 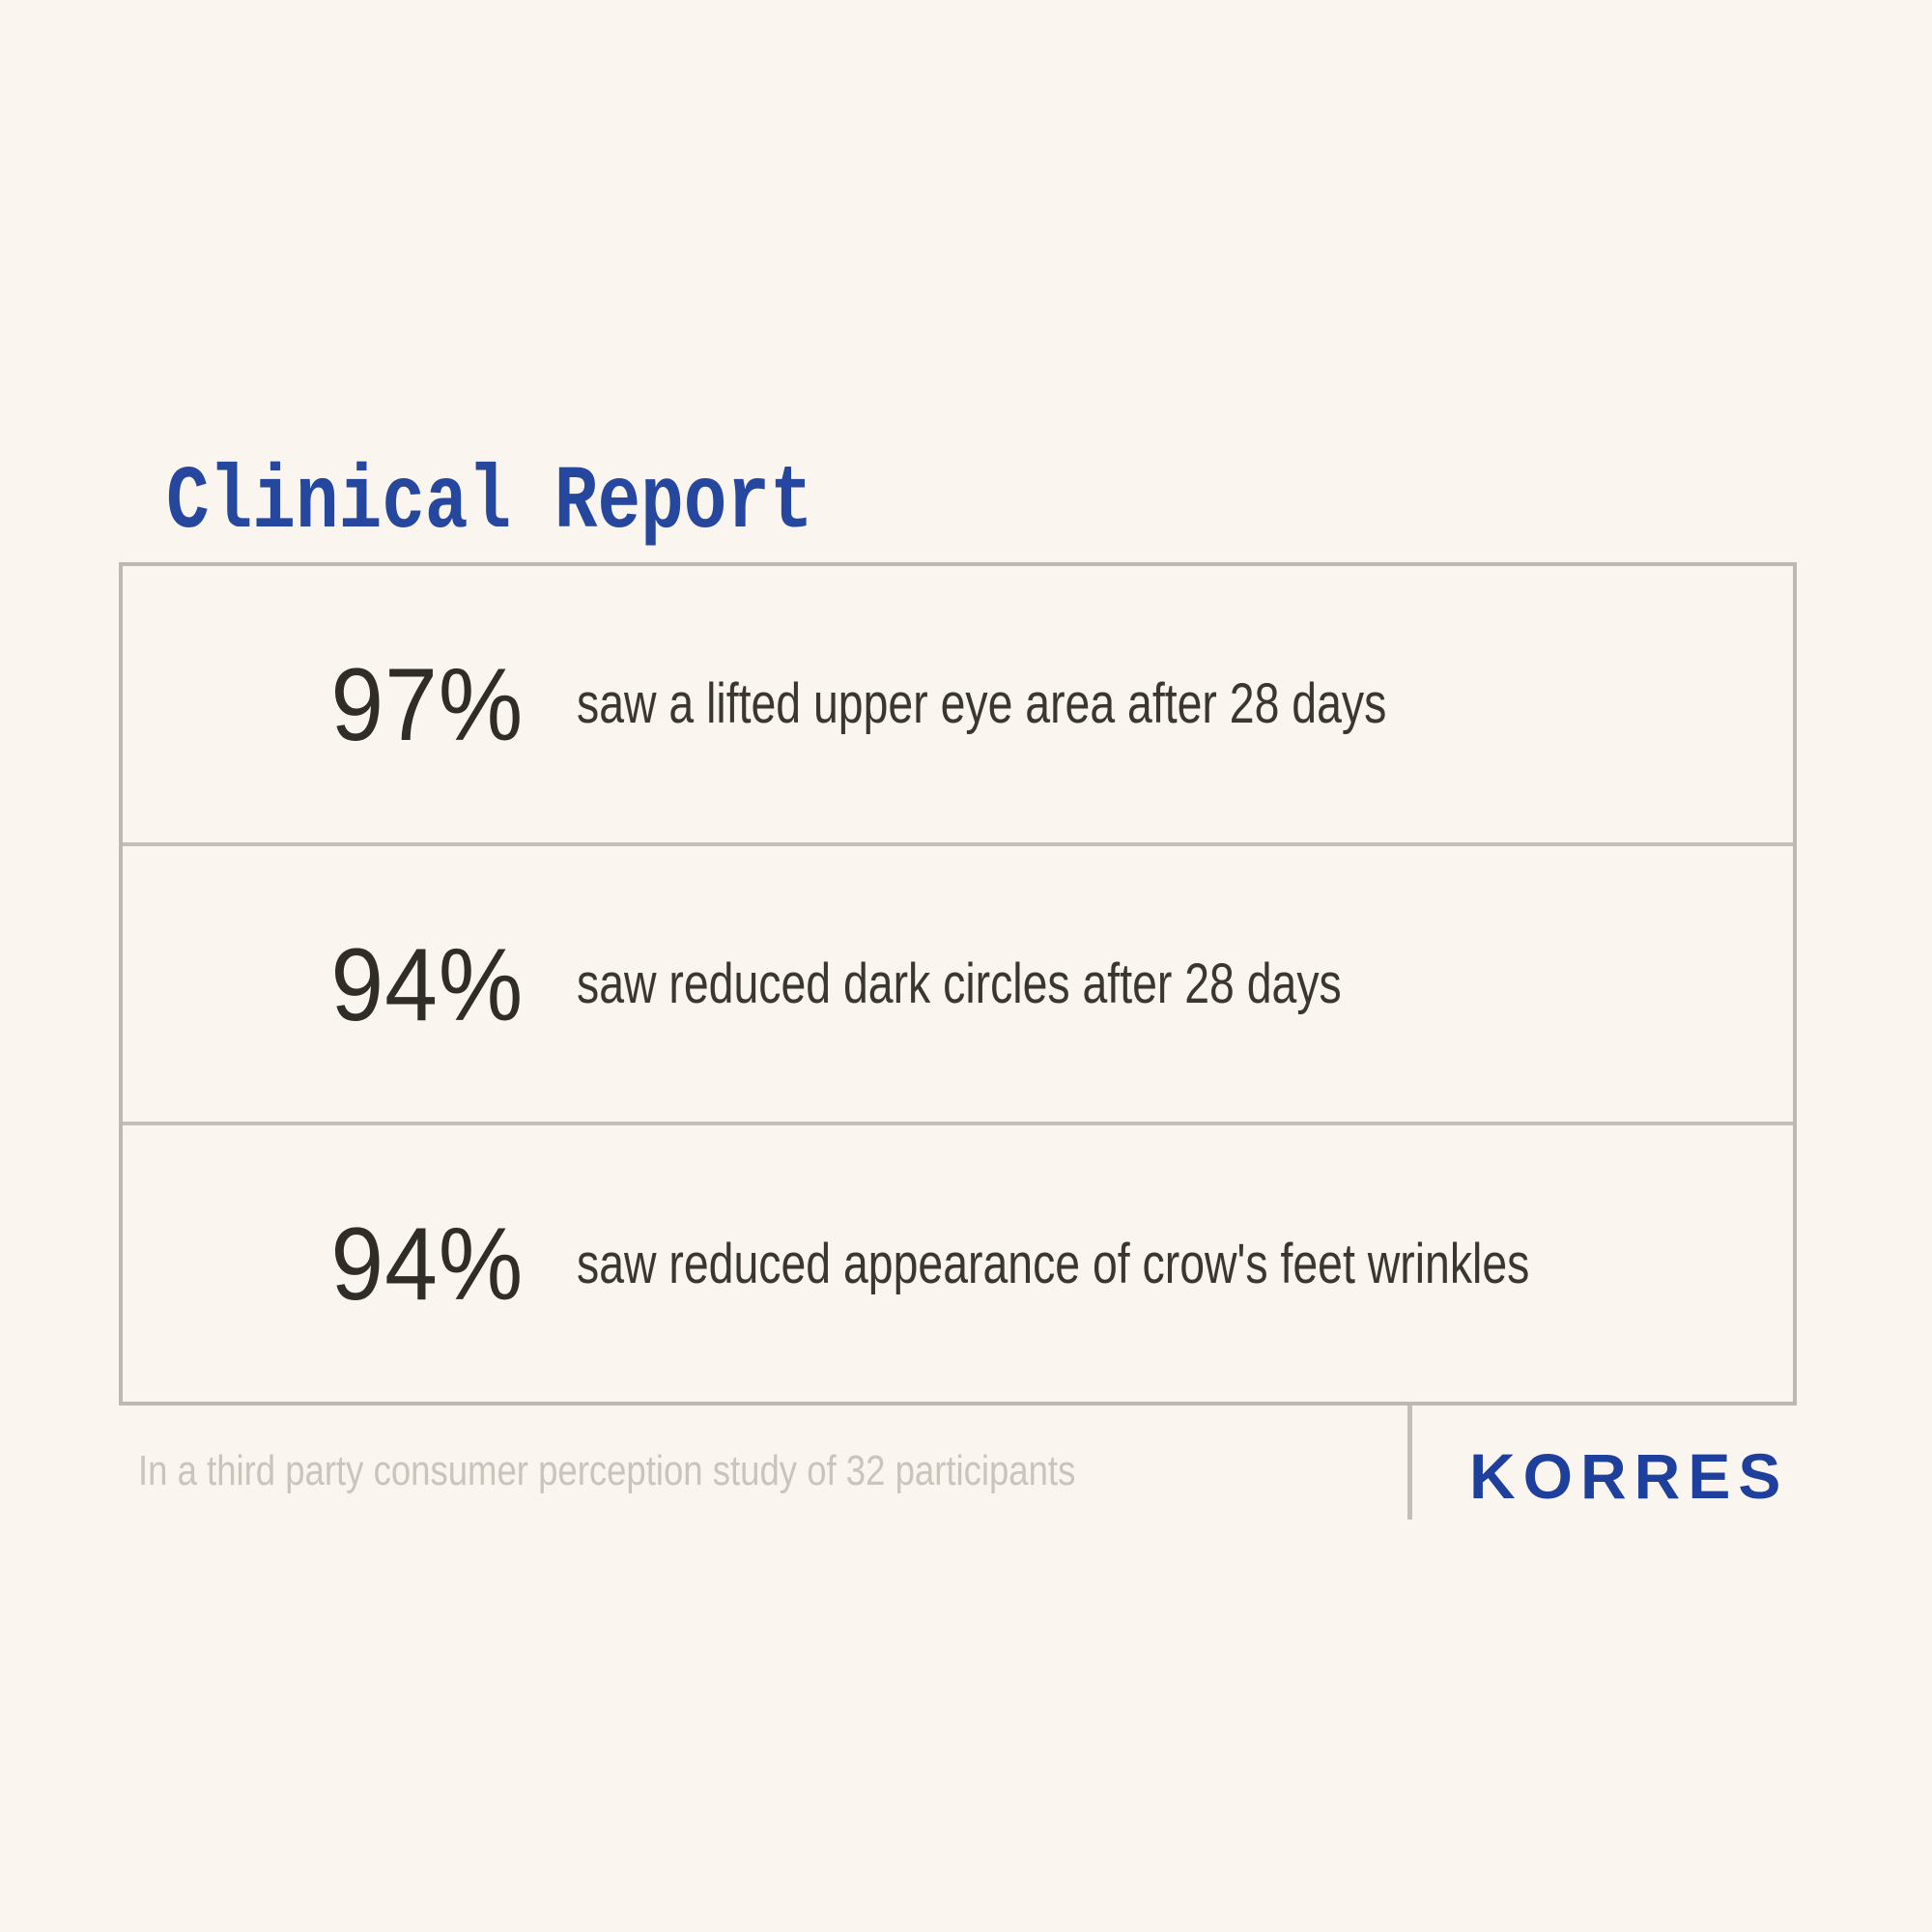 I want to click on stat-description: saw reduced dark circles after 28 days, so click(x=959, y=983).